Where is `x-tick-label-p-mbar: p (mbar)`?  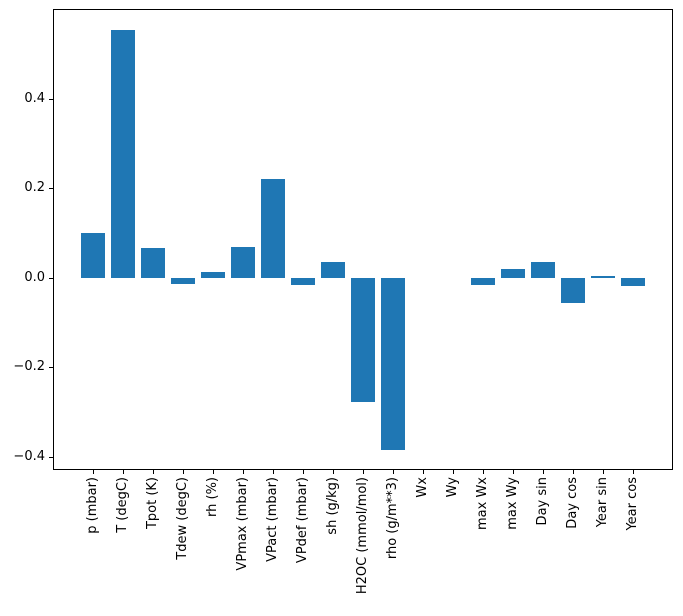 x-tick-label-p-mbar: p (mbar) is located at coordinates (93, 505).